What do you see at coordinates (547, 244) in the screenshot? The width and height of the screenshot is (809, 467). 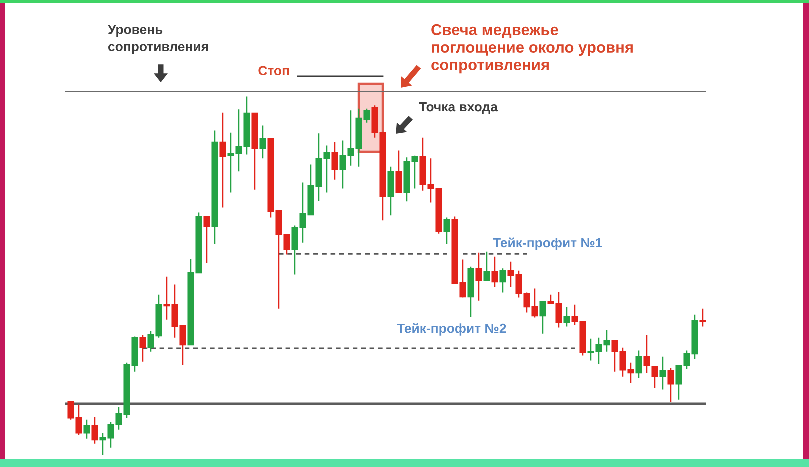 I see `series-label: Тейк-профит №1` at bounding box center [547, 244].